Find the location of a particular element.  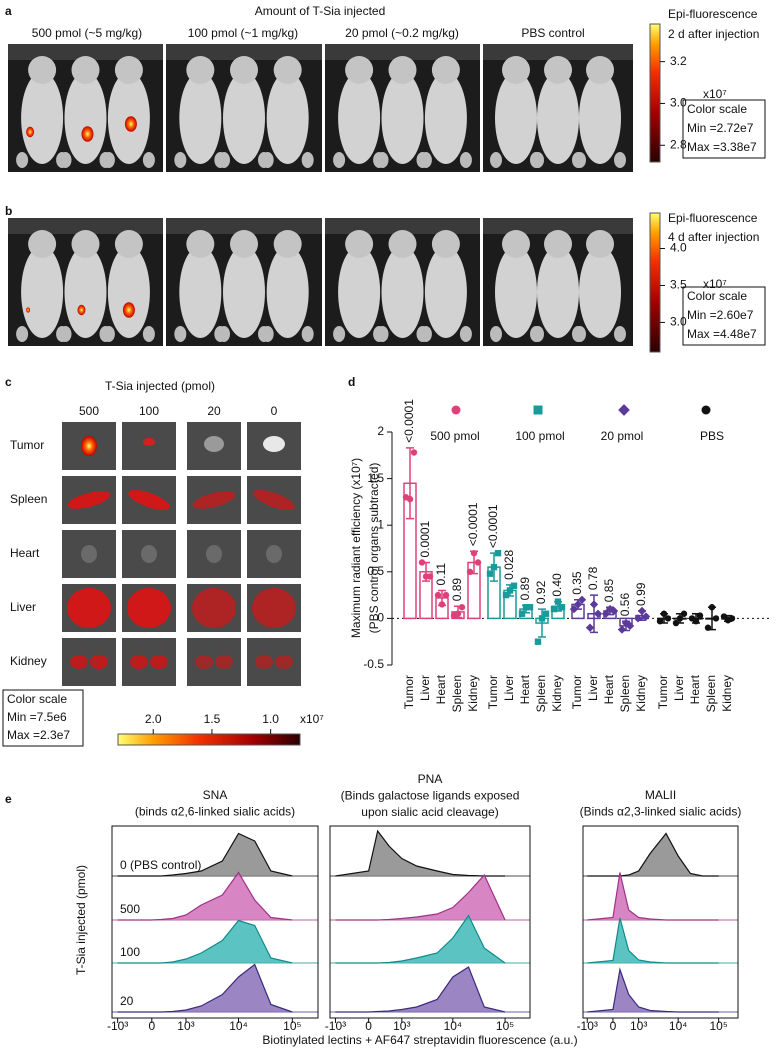

x-tick-label: Liver is located at coordinates (679, 688).